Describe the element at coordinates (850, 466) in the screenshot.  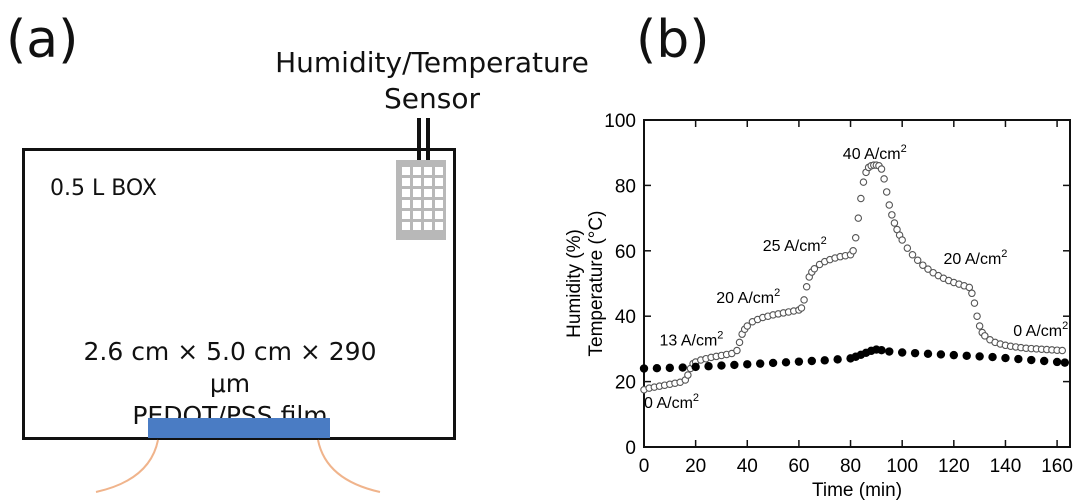
I see `x-tick-label: 80` at that location.